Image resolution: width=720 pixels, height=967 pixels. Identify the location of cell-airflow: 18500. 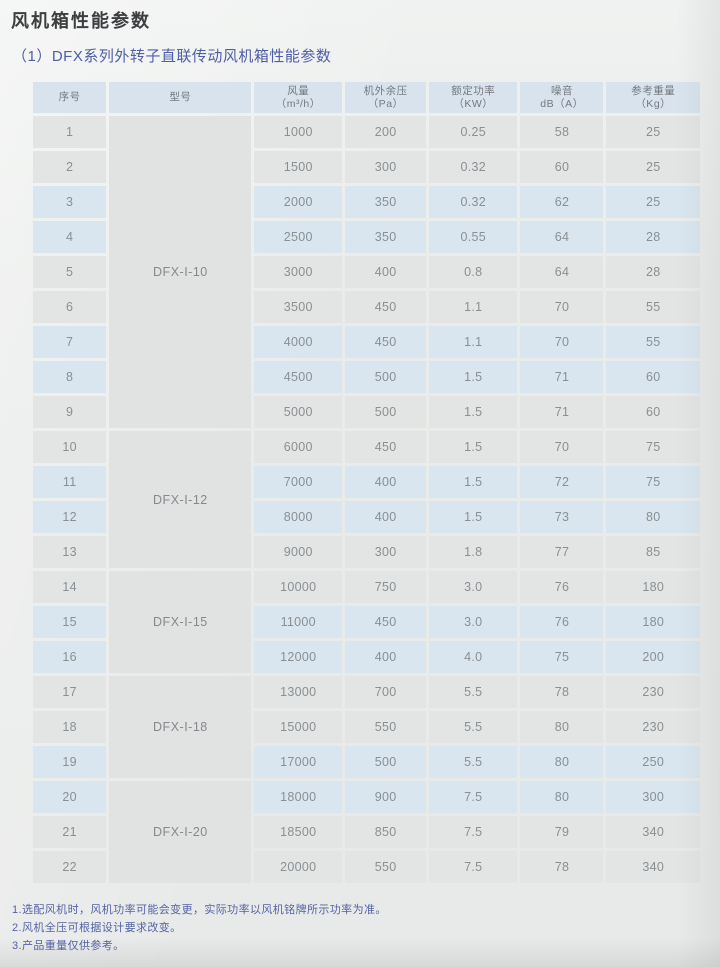
(298, 832).